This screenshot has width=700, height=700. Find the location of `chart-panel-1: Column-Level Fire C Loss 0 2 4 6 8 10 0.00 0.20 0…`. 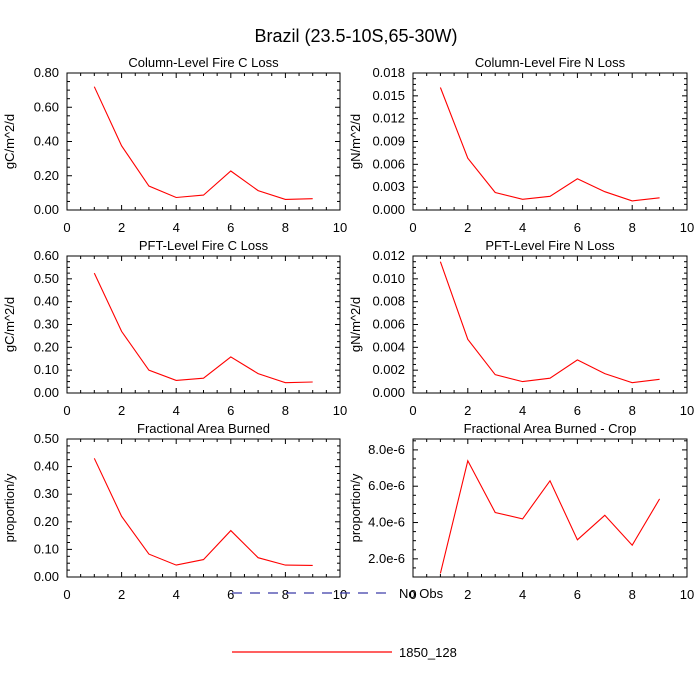

chart-panel-1: Column-Level Fire C Loss 0 2 4 6 8 10 0.00 0.20 0… is located at coordinates (174, 145).